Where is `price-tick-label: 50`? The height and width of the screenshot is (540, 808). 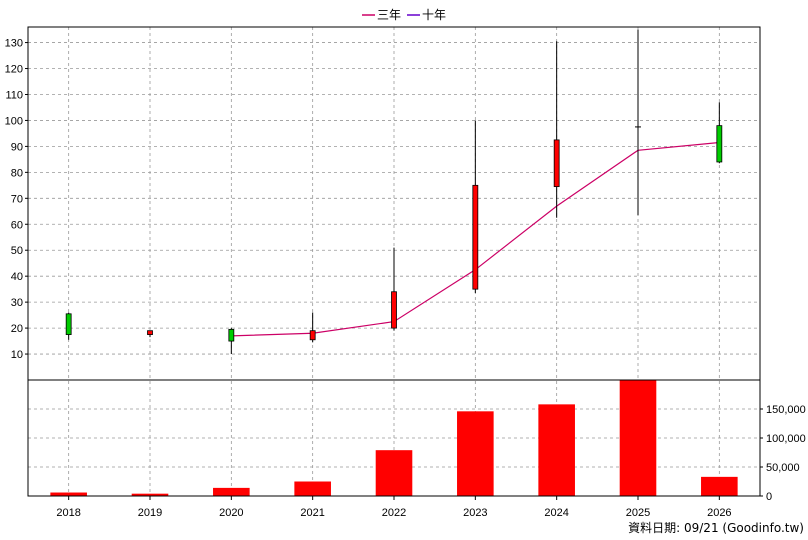 price-tick-label: 50 is located at coordinates (17, 251).